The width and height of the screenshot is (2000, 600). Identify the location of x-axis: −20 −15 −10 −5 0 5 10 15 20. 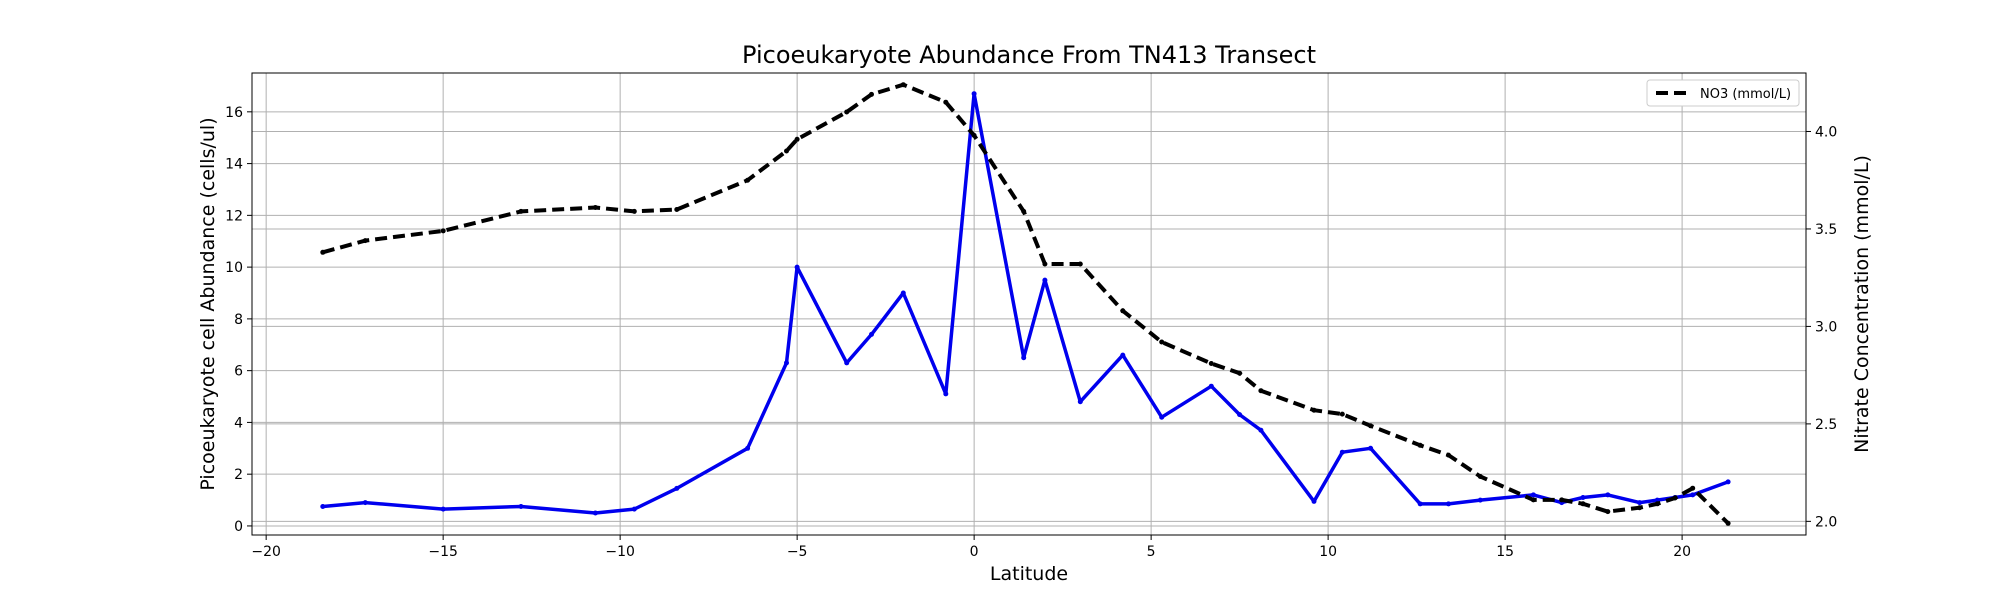
(971, 547).